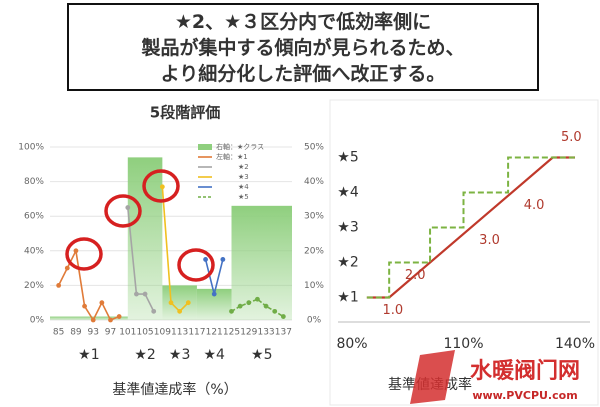 The image size is (600, 407). I want to click on x-tick-label: 137, so click(283, 333).